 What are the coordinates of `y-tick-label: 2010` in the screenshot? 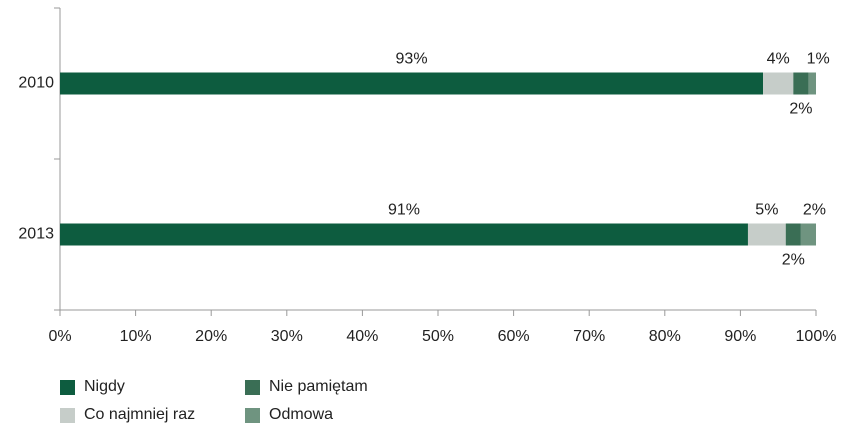 It's located at (36, 83).